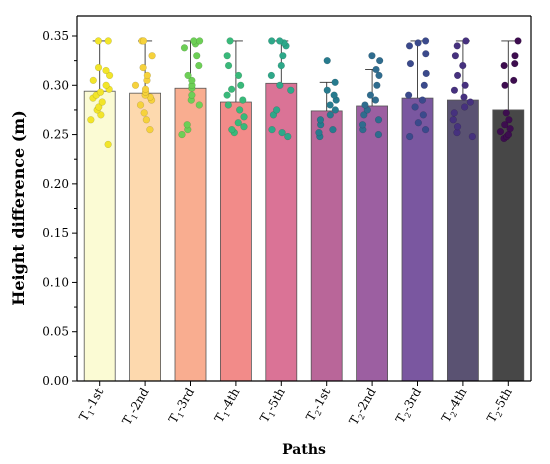  Describe the element at coordinates (55, 36) in the screenshot. I see `y-tick-label: 0.35` at that location.